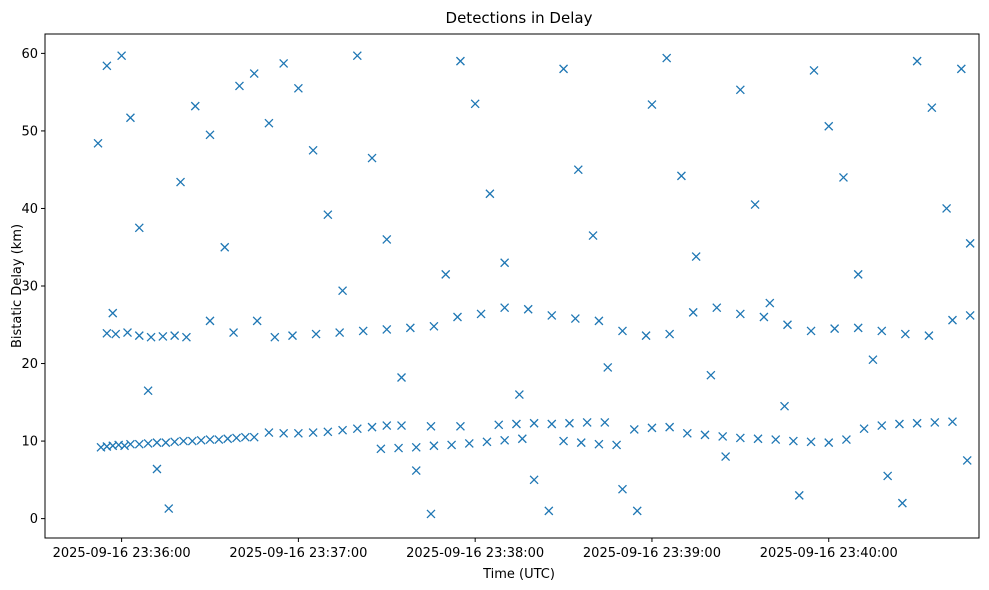 The image size is (989, 590). Describe the element at coordinates (29, 442) in the screenshot. I see `y-tick-label: 10` at that location.